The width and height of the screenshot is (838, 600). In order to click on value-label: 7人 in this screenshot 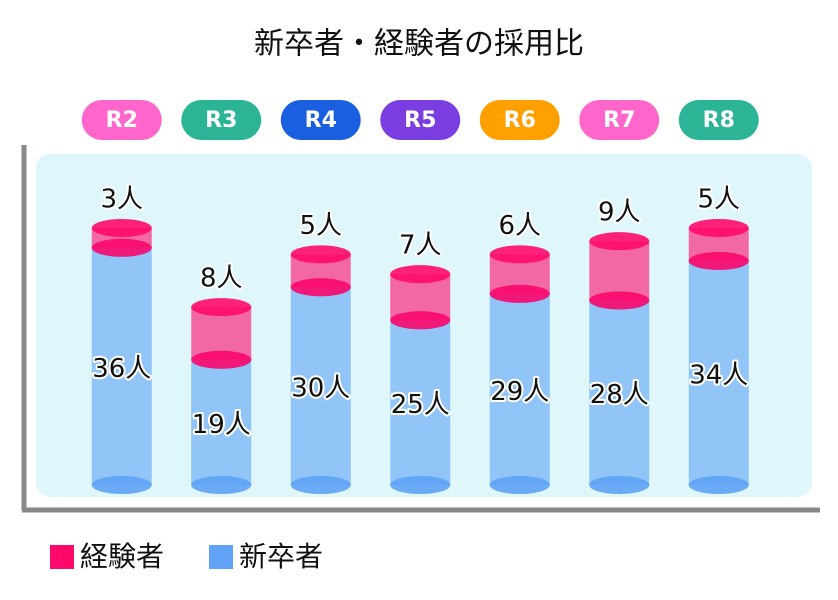, I will do `click(420, 246)`.